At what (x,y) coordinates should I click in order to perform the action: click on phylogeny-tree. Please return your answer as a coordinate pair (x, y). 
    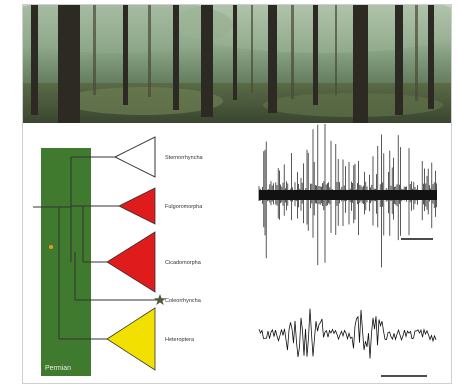
    Looking at the image, I should click on (95, 248).